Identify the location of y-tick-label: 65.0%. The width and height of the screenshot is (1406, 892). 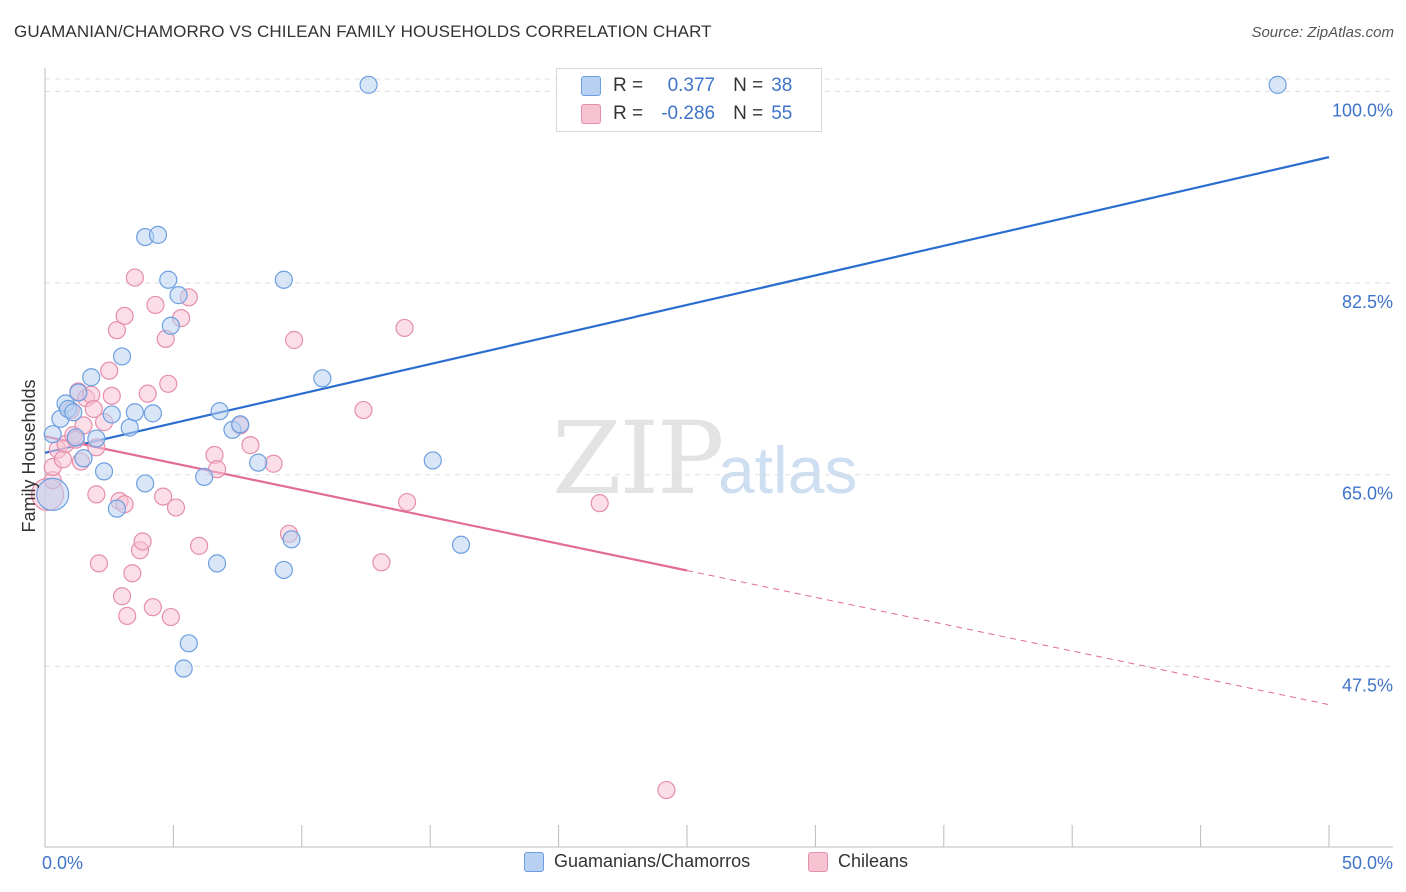
(1367, 494).